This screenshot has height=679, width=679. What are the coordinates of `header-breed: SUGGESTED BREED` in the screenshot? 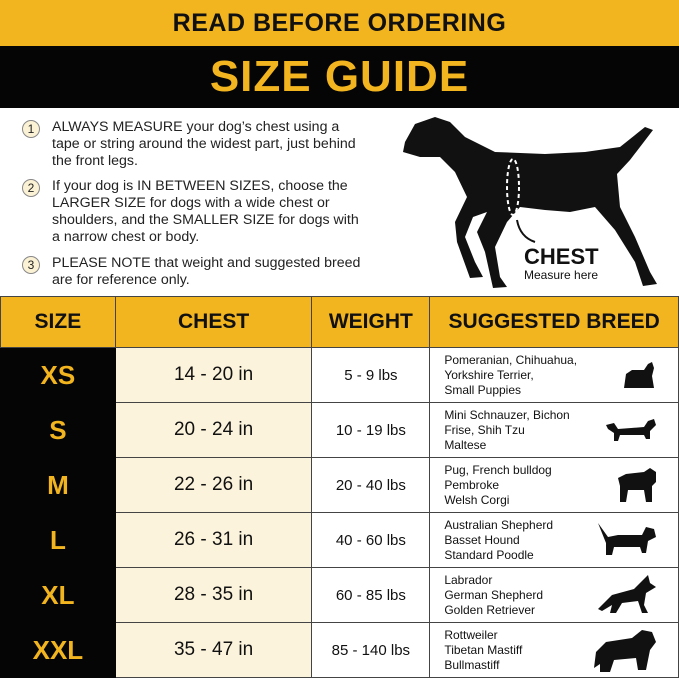 It's located at (554, 322).